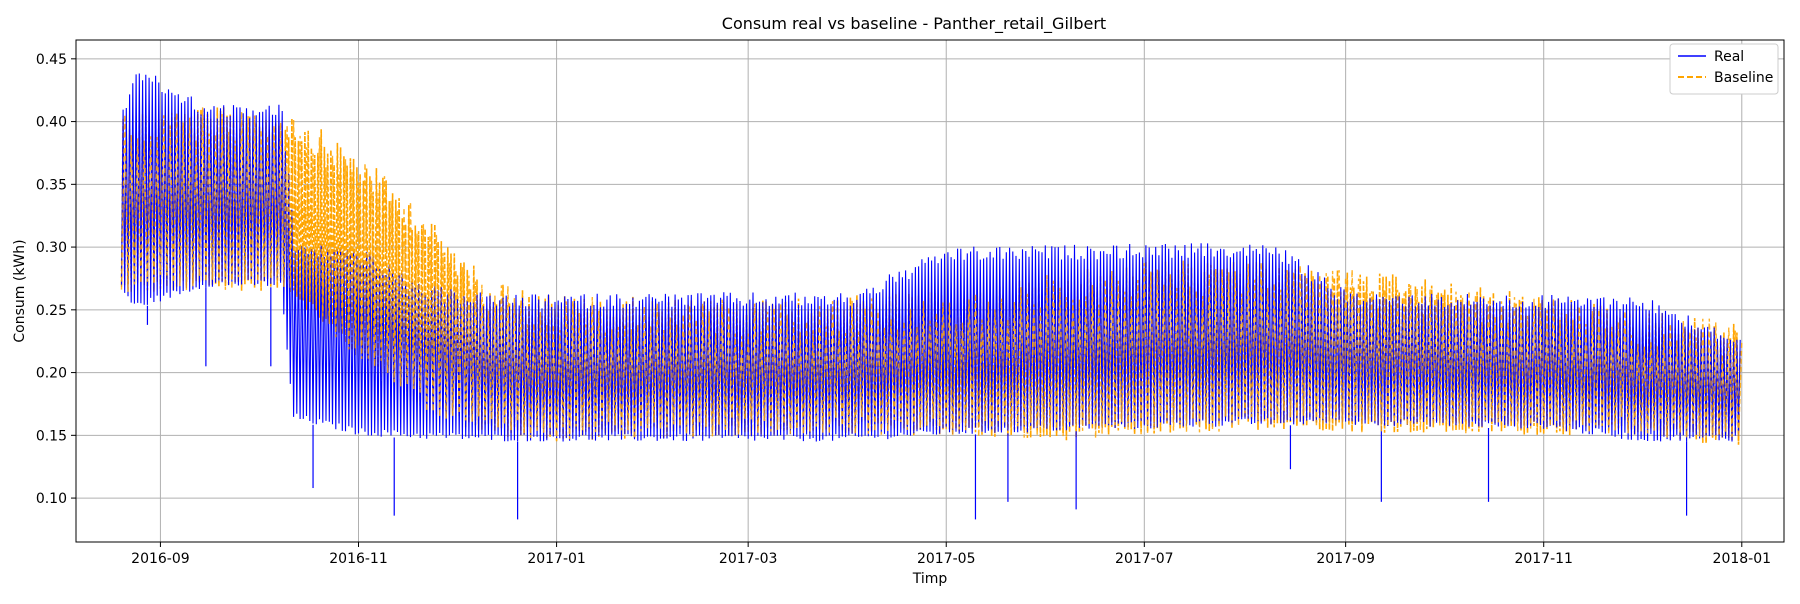 The height and width of the screenshot is (604, 1800). Describe the element at coordinates (51, 311) in the screenshot. I see `y-tick-label: 0.25` at that location.